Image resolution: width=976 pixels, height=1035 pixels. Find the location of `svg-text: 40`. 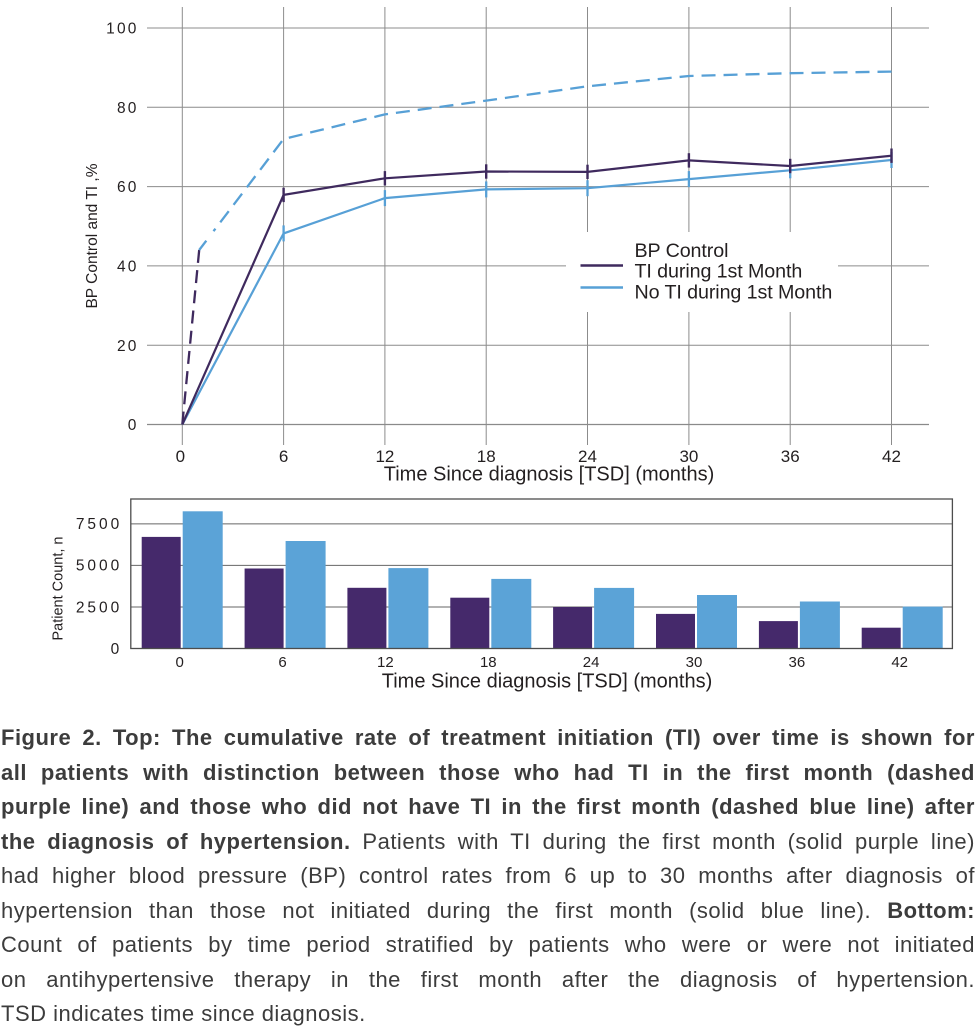

svg-text: 40 is located at coordinates (128, 267).